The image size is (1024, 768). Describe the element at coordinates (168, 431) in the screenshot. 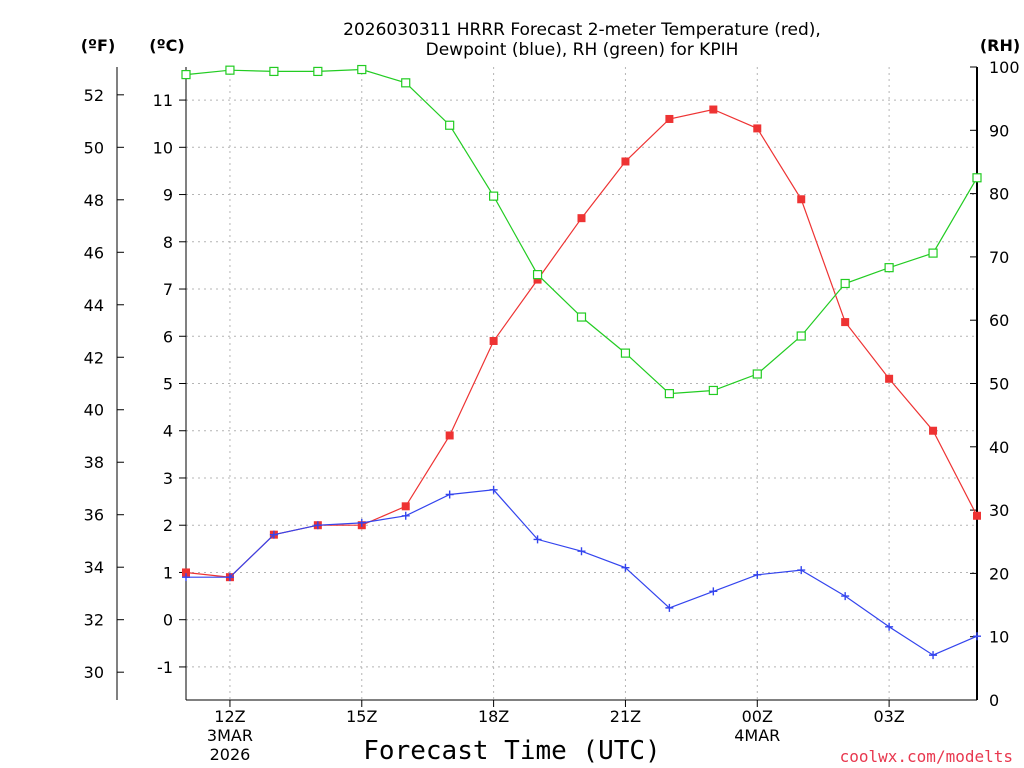

I see `celsius-tick-label: 4` at that location.